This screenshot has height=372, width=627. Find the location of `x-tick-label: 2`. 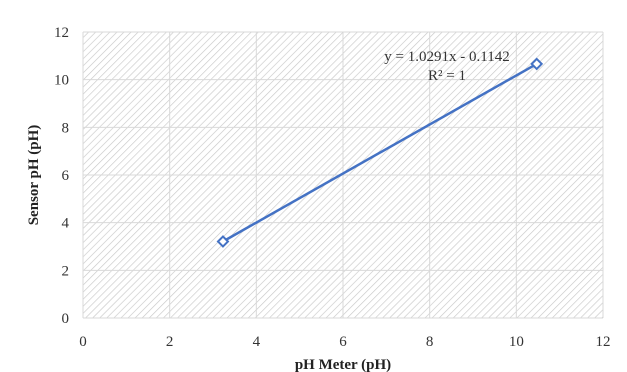

x-tick-label: 2 is located at coordinates (170, 342).